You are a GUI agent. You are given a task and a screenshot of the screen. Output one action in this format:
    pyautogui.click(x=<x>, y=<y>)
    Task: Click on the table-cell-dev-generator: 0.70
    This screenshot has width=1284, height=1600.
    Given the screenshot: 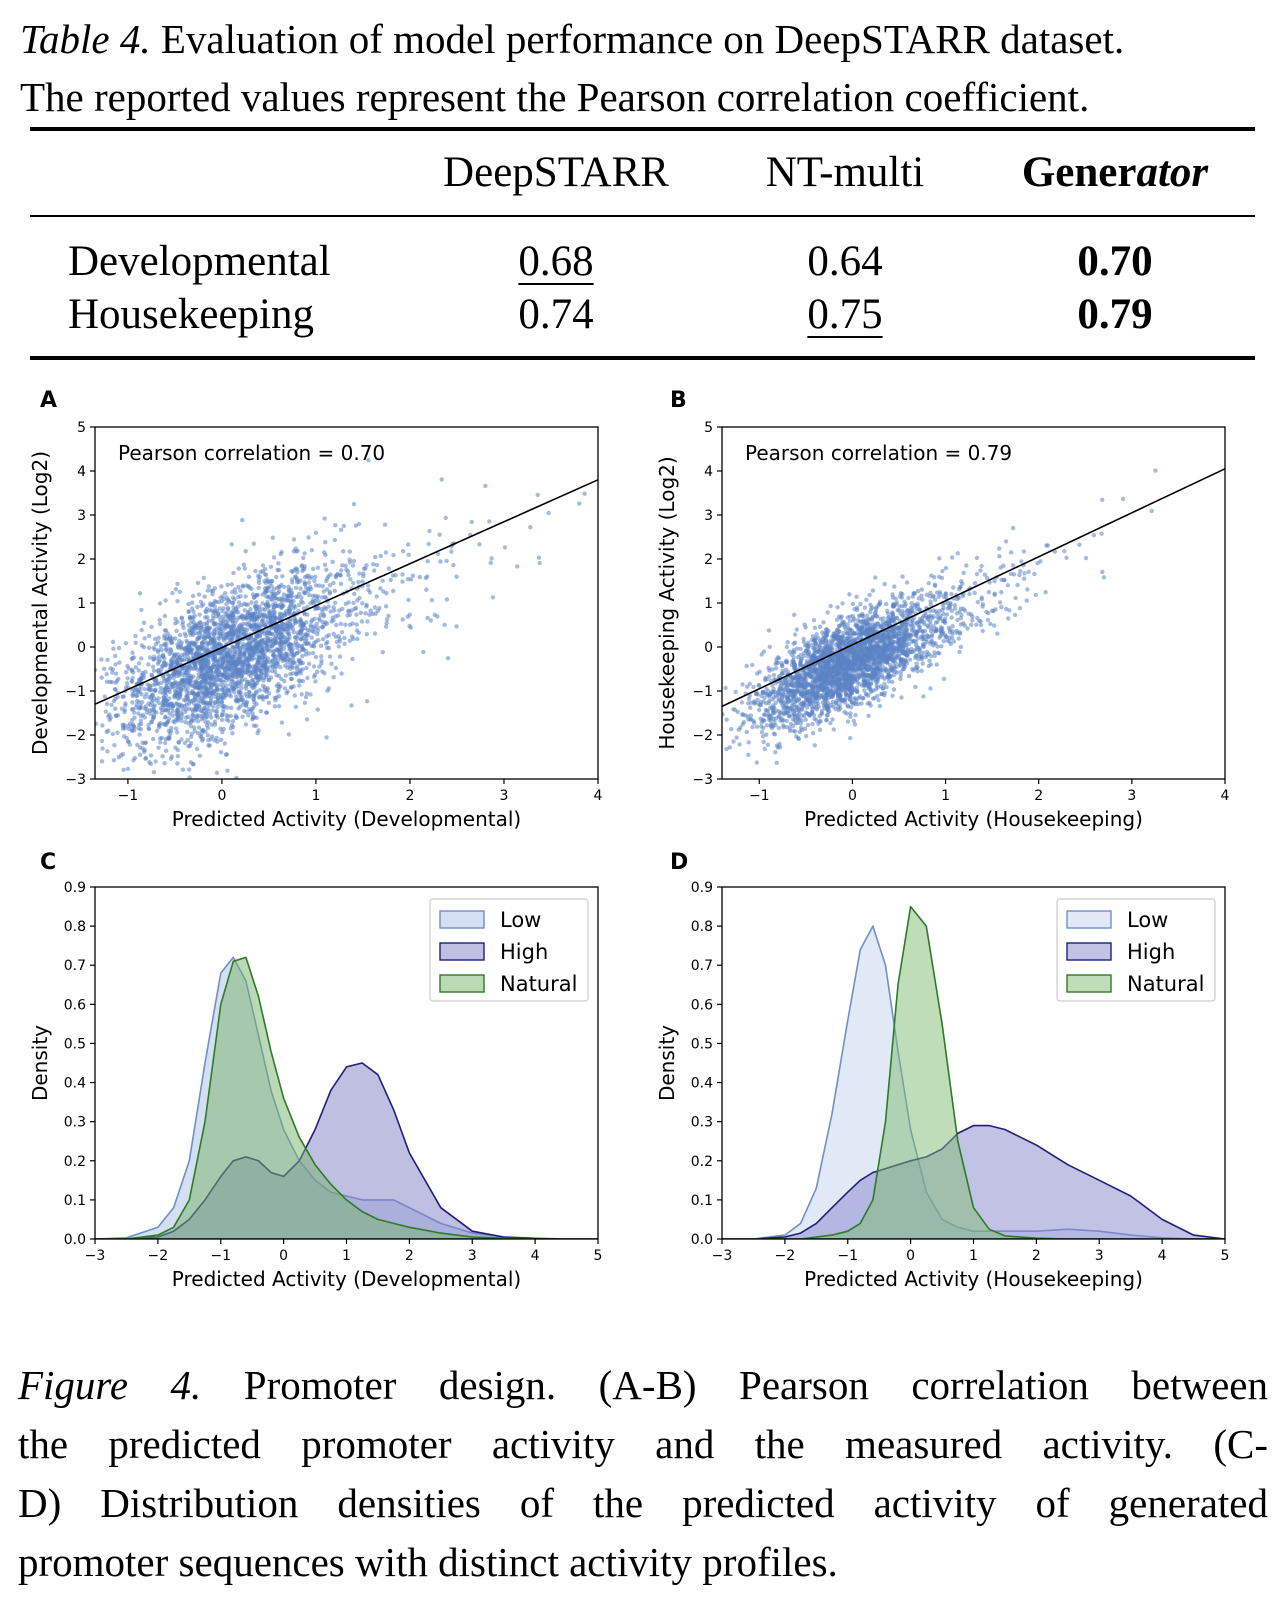 What is the action you would take?
    pyautogui.click(x=1115, y=261)
    